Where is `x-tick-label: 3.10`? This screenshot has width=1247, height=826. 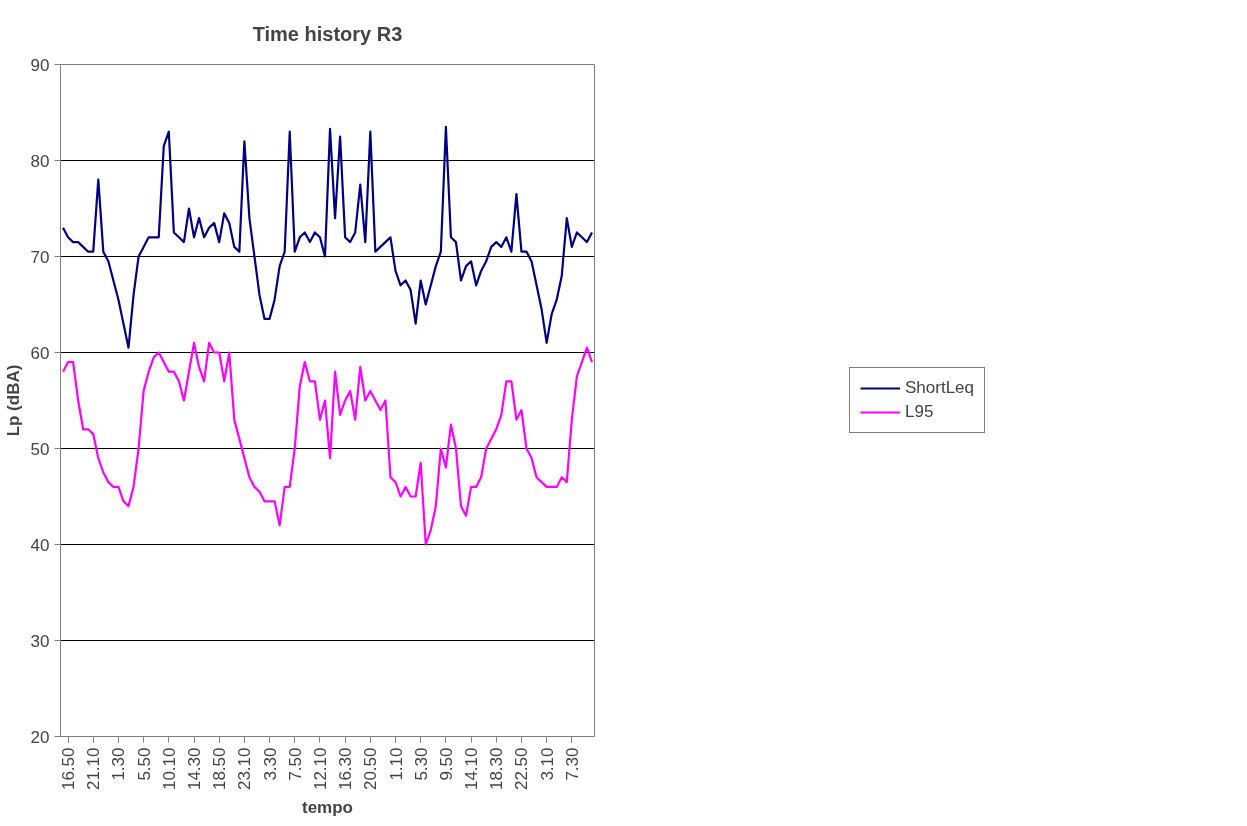
x-tick-label: 3.10 is located at coordinates (547, 764).